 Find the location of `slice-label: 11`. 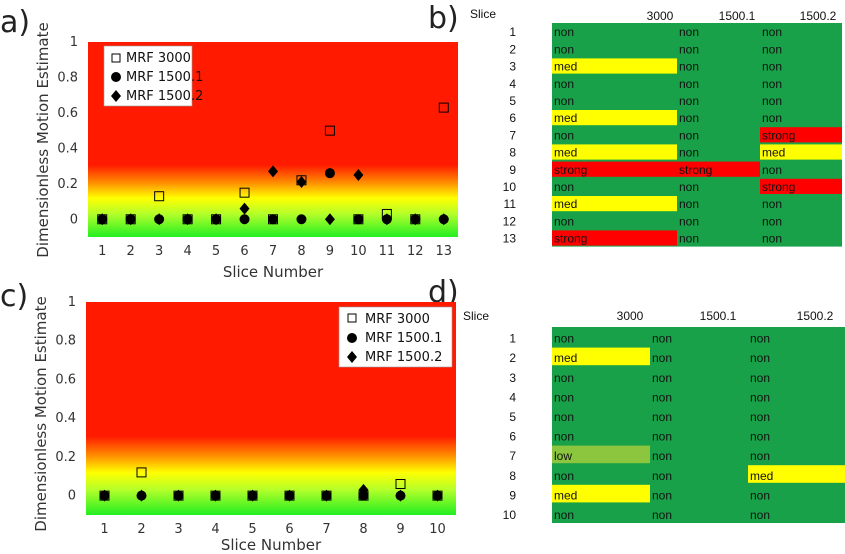

slice-label: 11 is located at coordinates (510, 204).